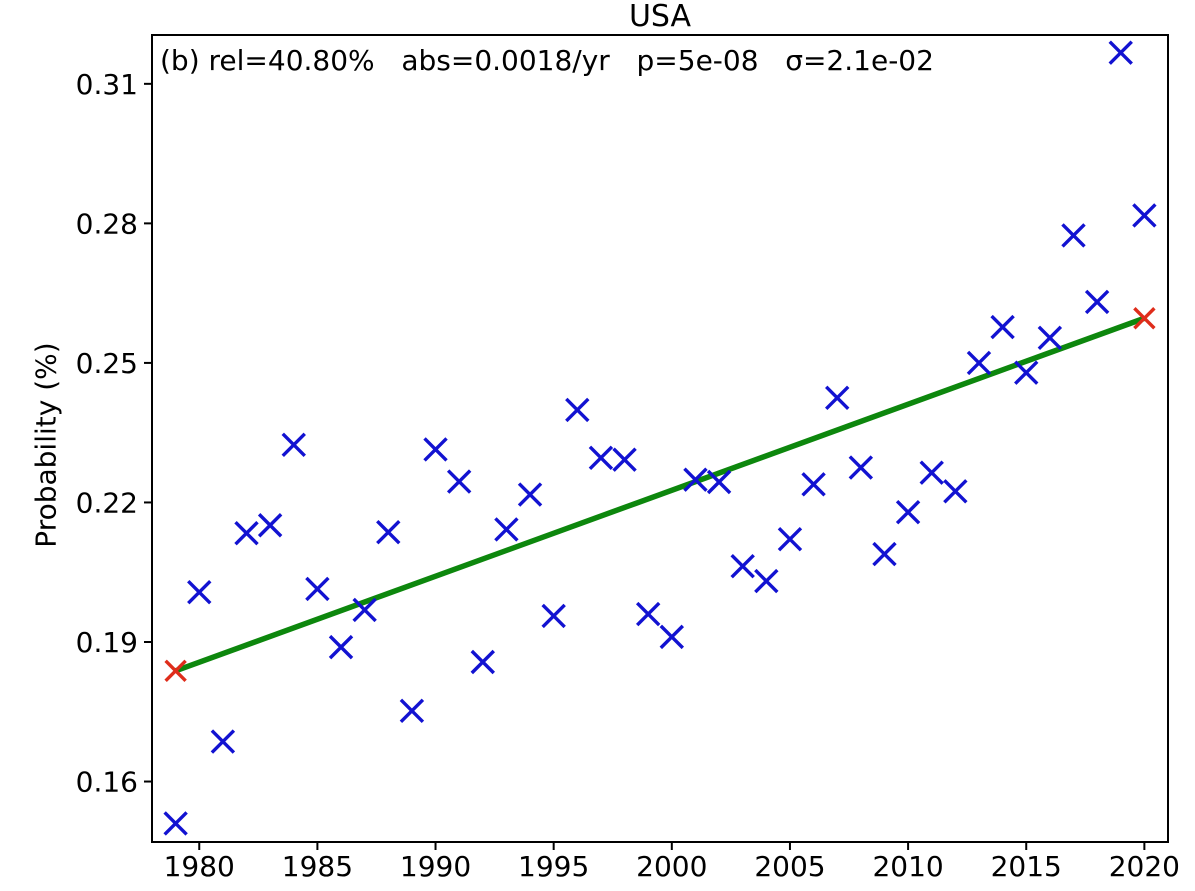 The image size is (1195, 891). What do you see at coordinates (199, 866) in the screenshot?
I see `x-tick-label: 1980` at bounding box center [199, 866].